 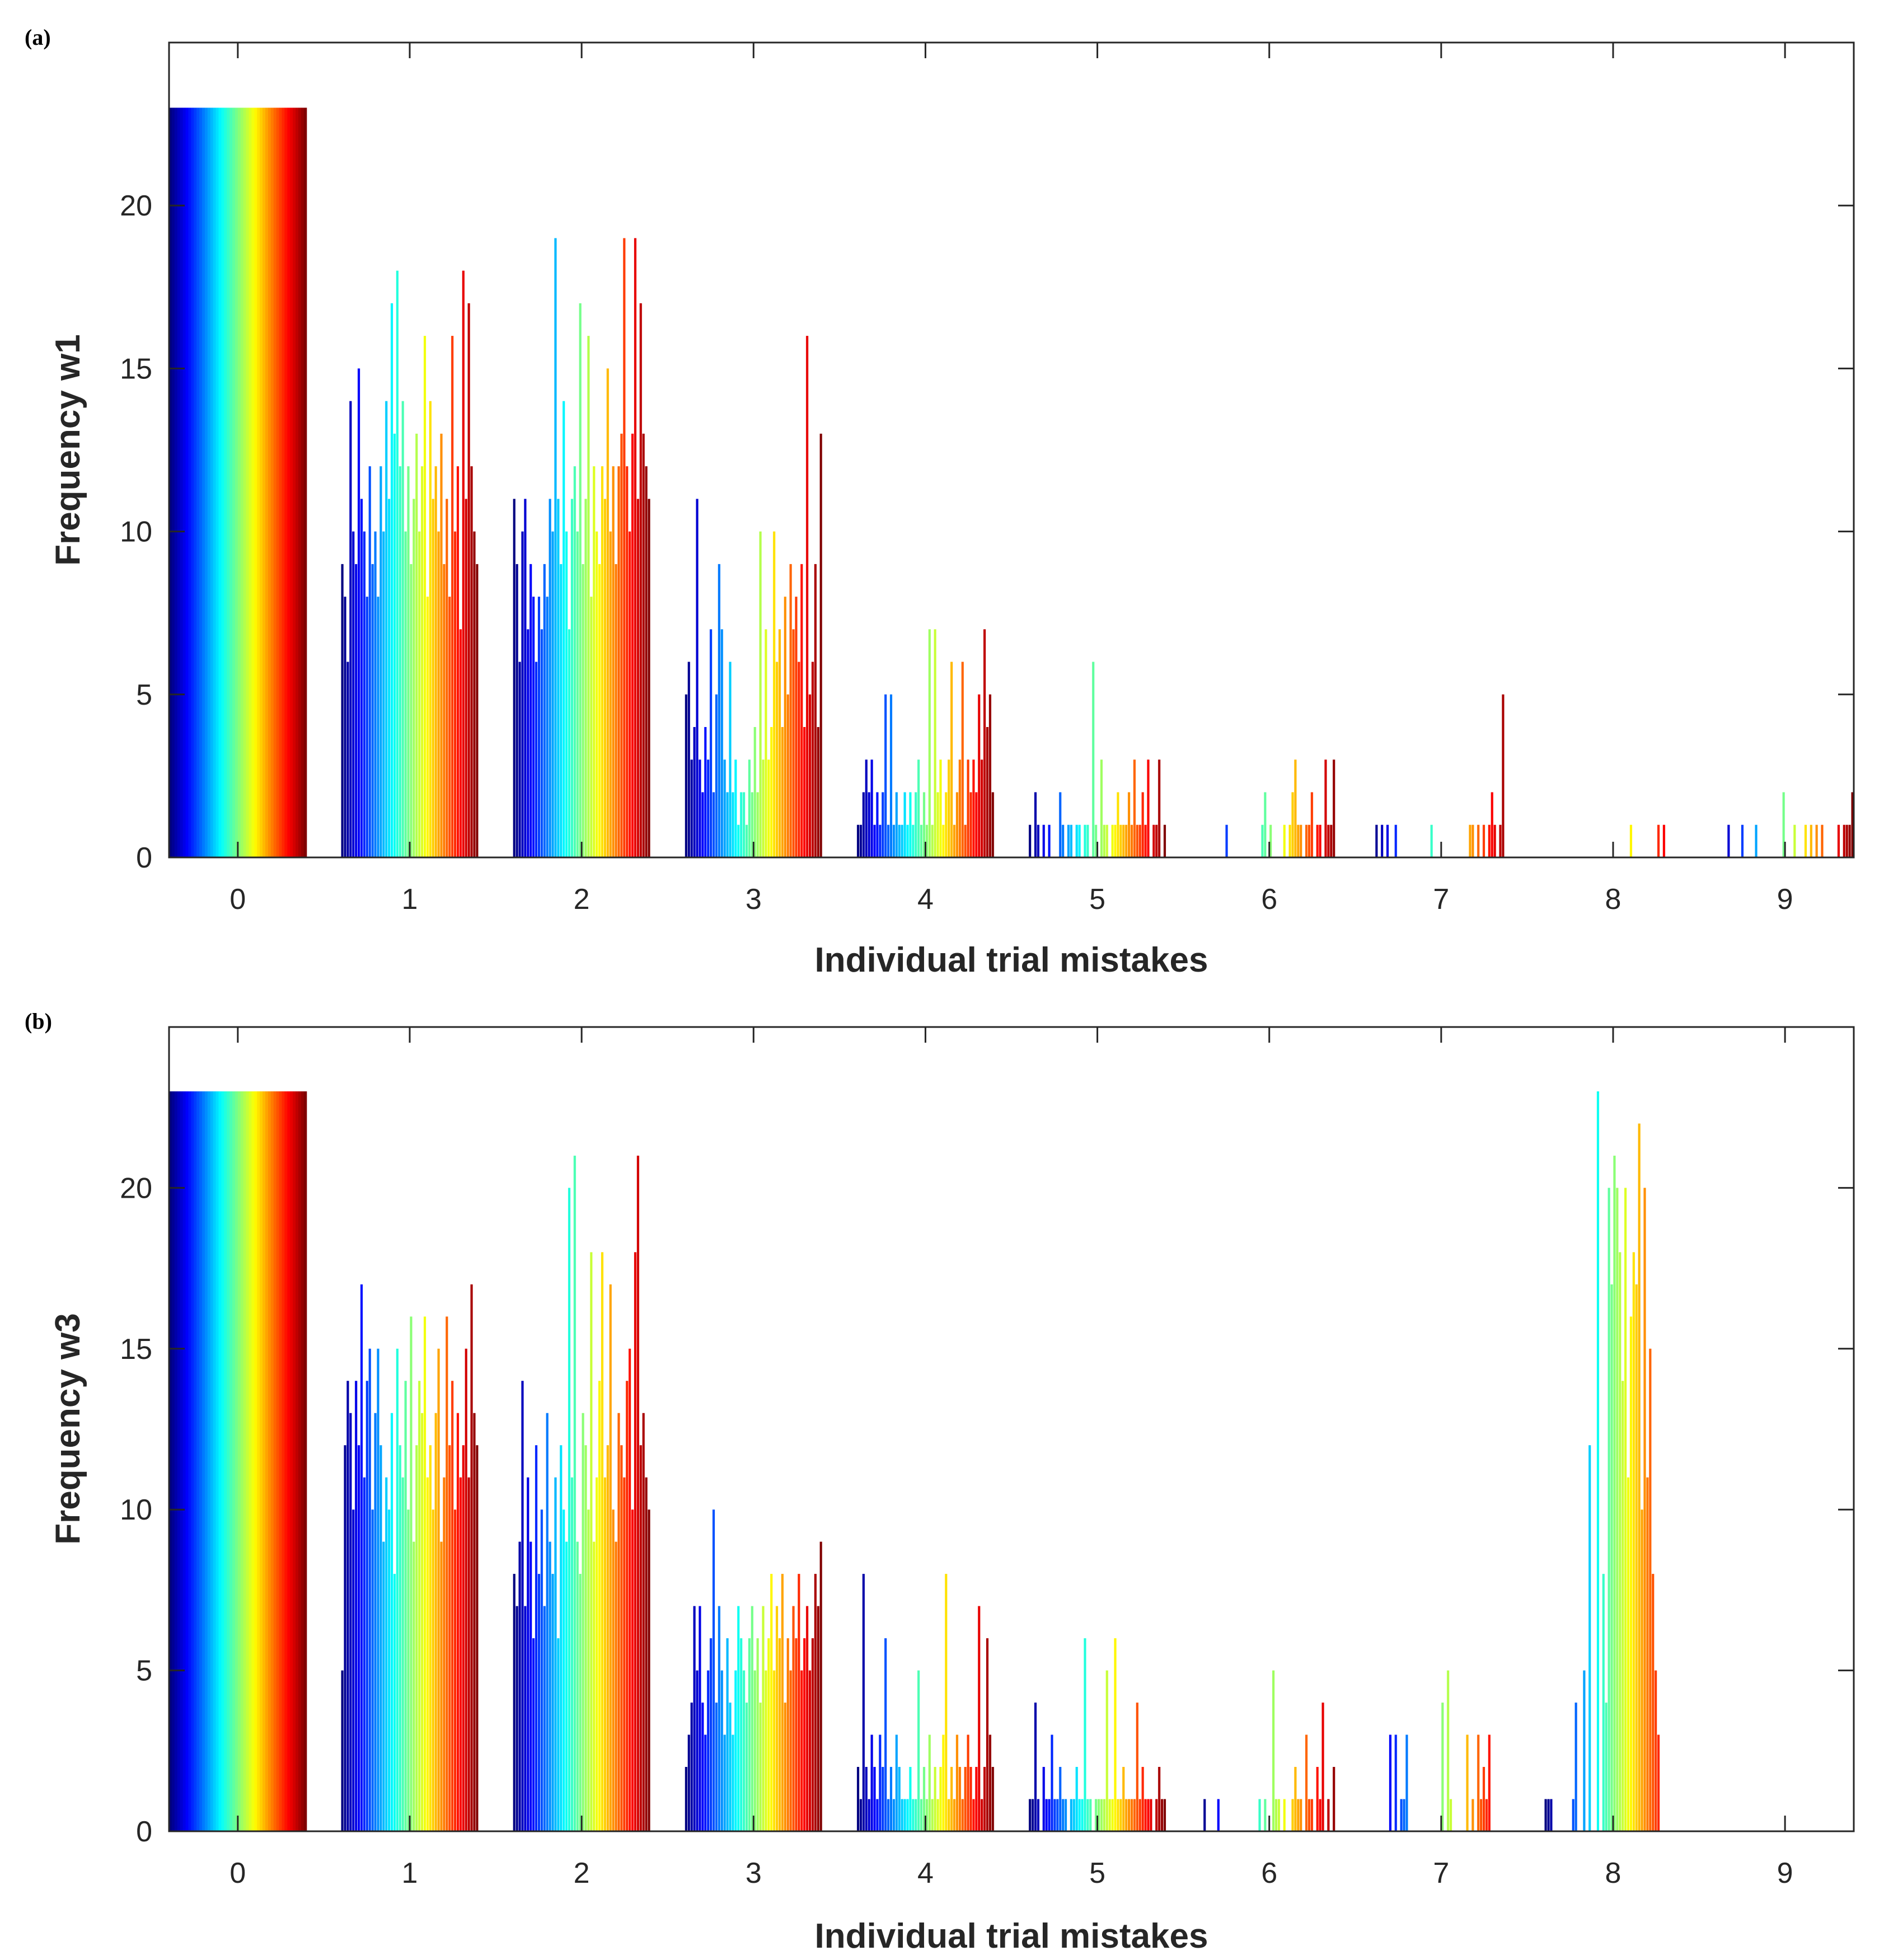 I want to click on y-tick-label: 20, so click(x=136, y=206).